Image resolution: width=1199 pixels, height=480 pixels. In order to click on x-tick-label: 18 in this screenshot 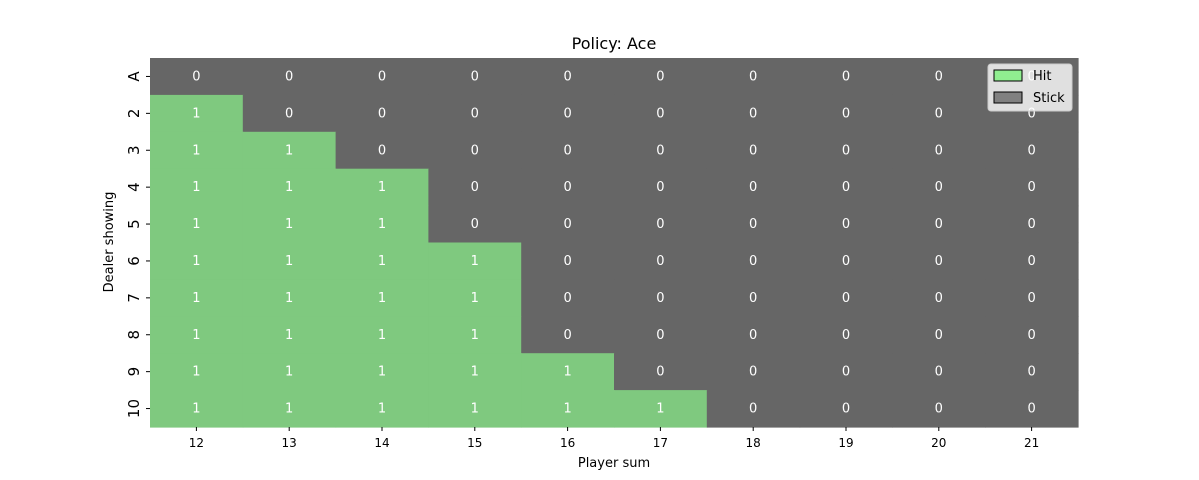, I will do `click(753, 443)`.